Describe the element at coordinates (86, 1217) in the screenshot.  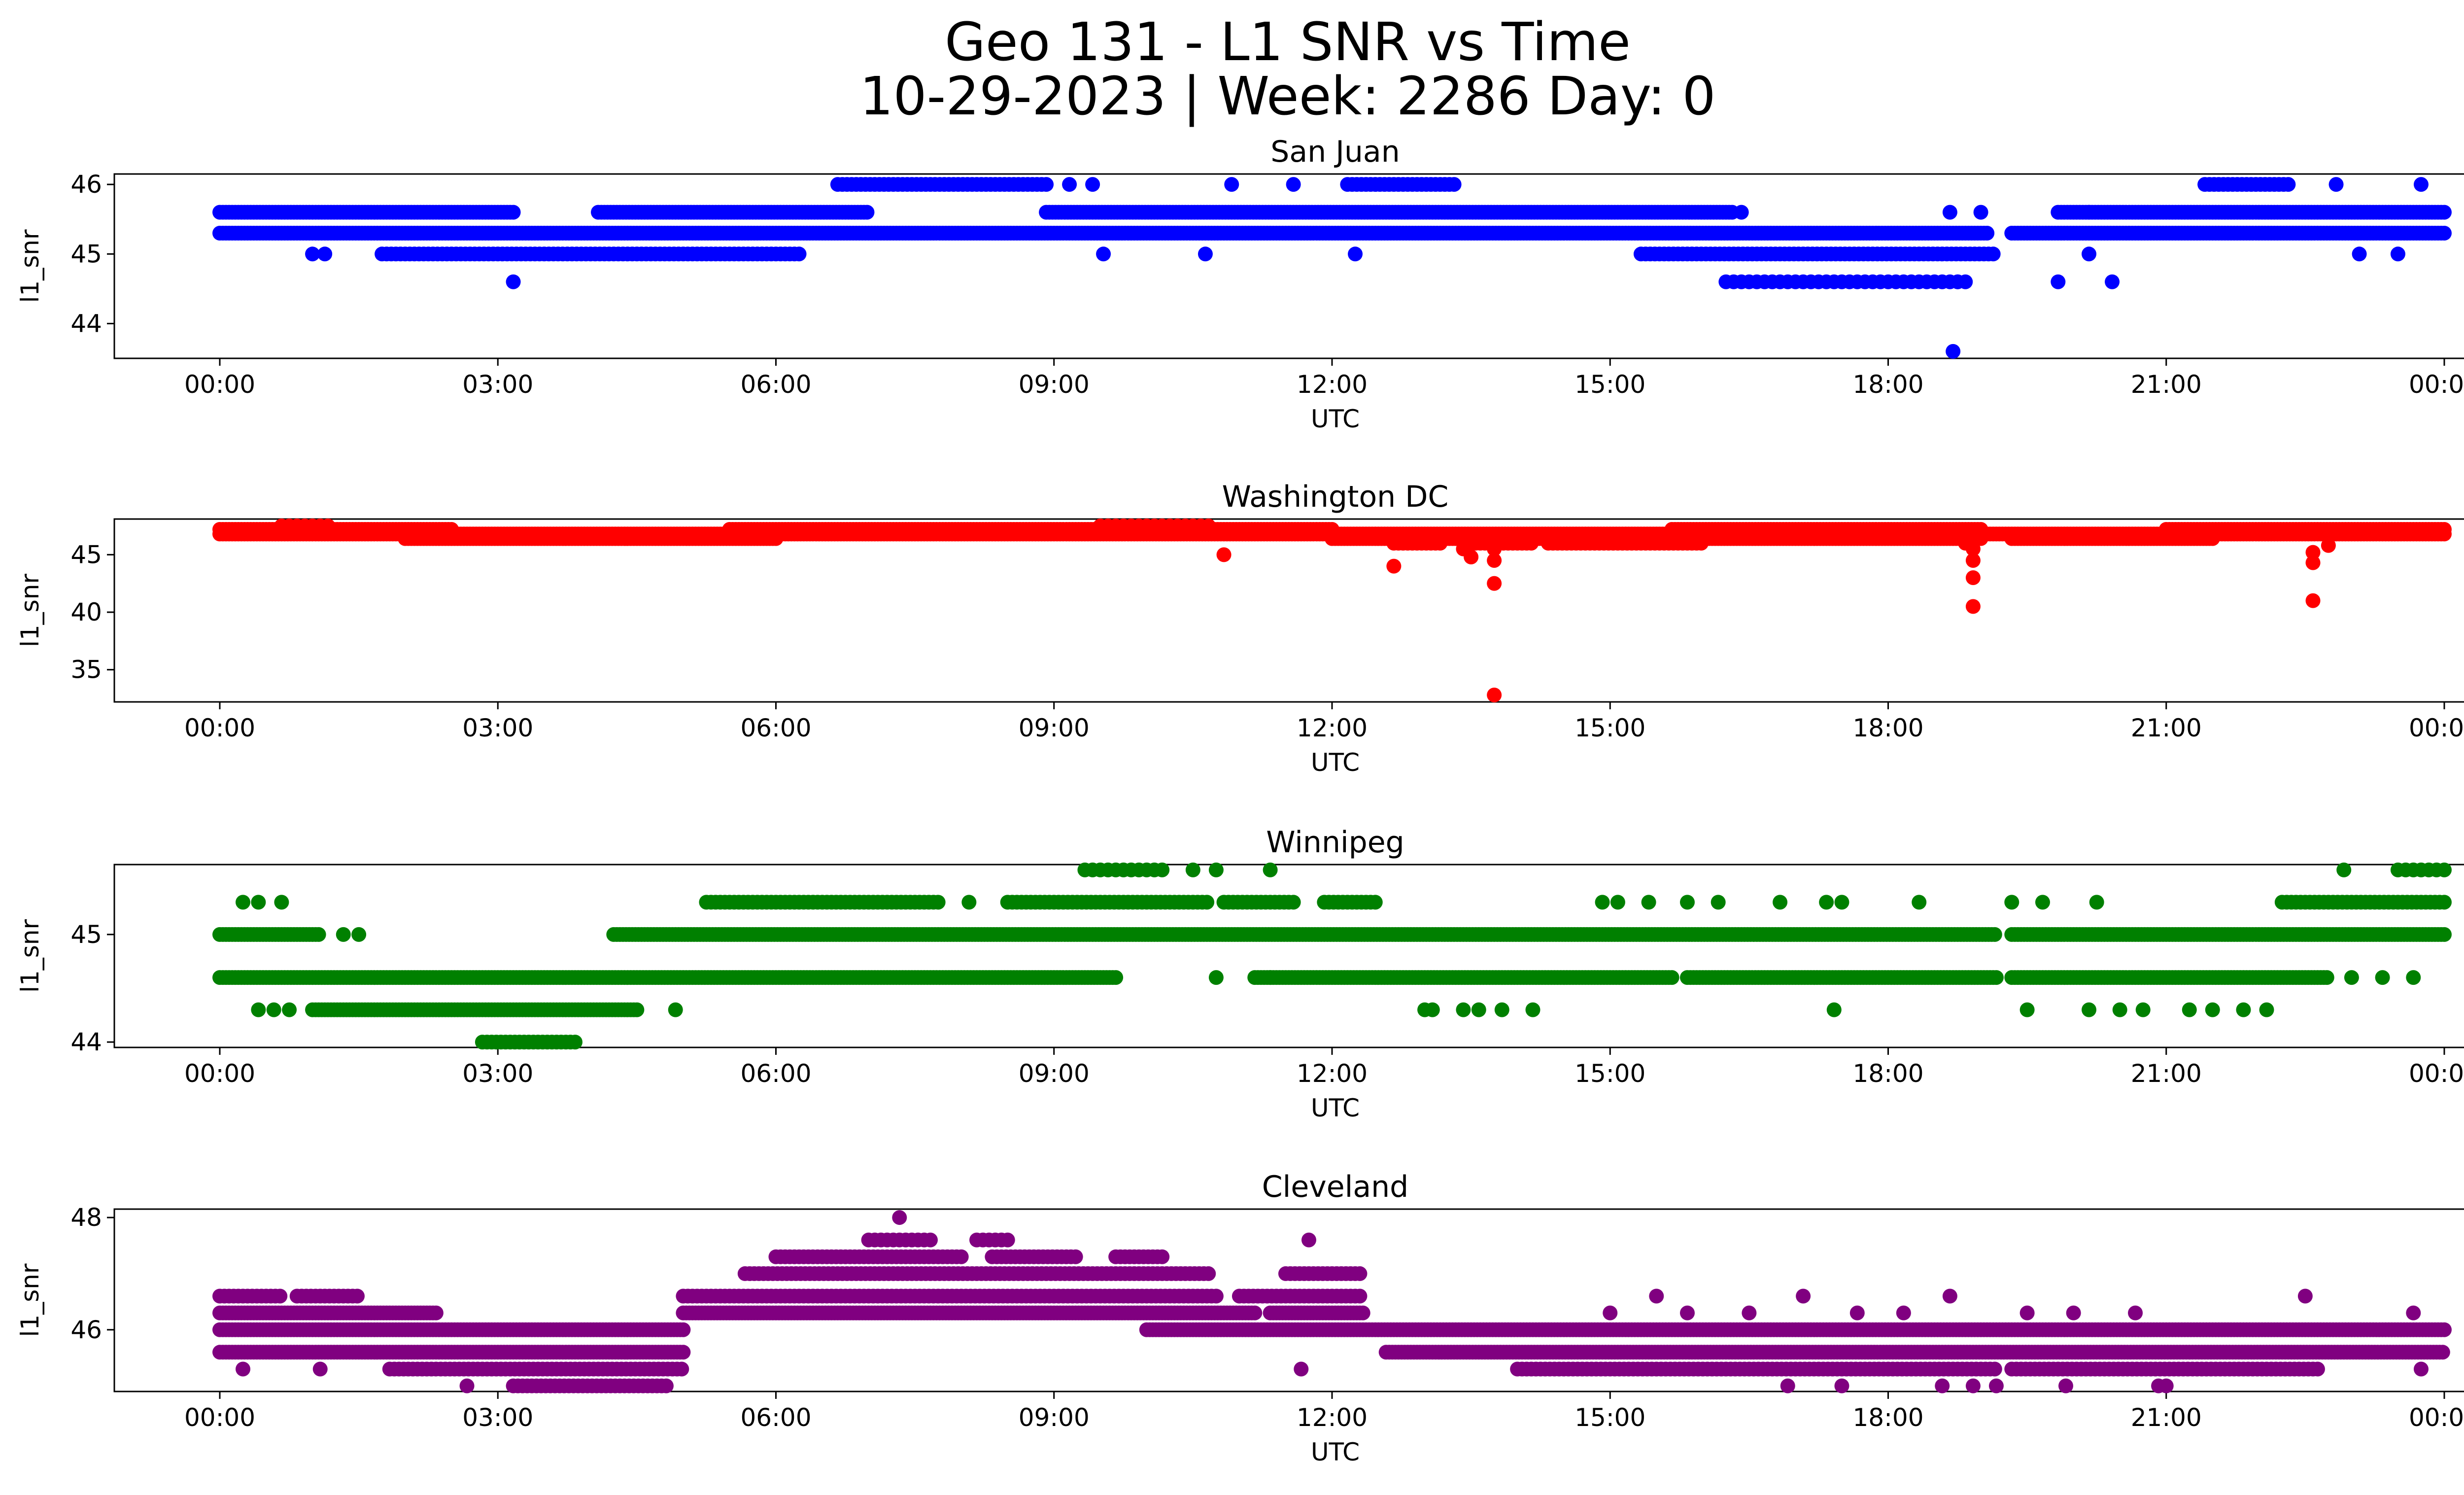
I see `y-tick-label: 48` at that location.